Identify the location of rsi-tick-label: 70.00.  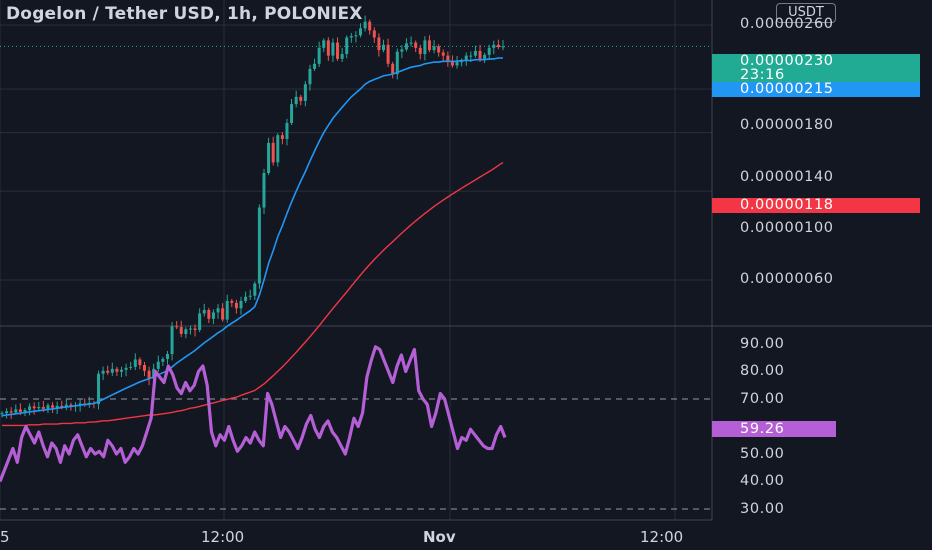
(762, 399).